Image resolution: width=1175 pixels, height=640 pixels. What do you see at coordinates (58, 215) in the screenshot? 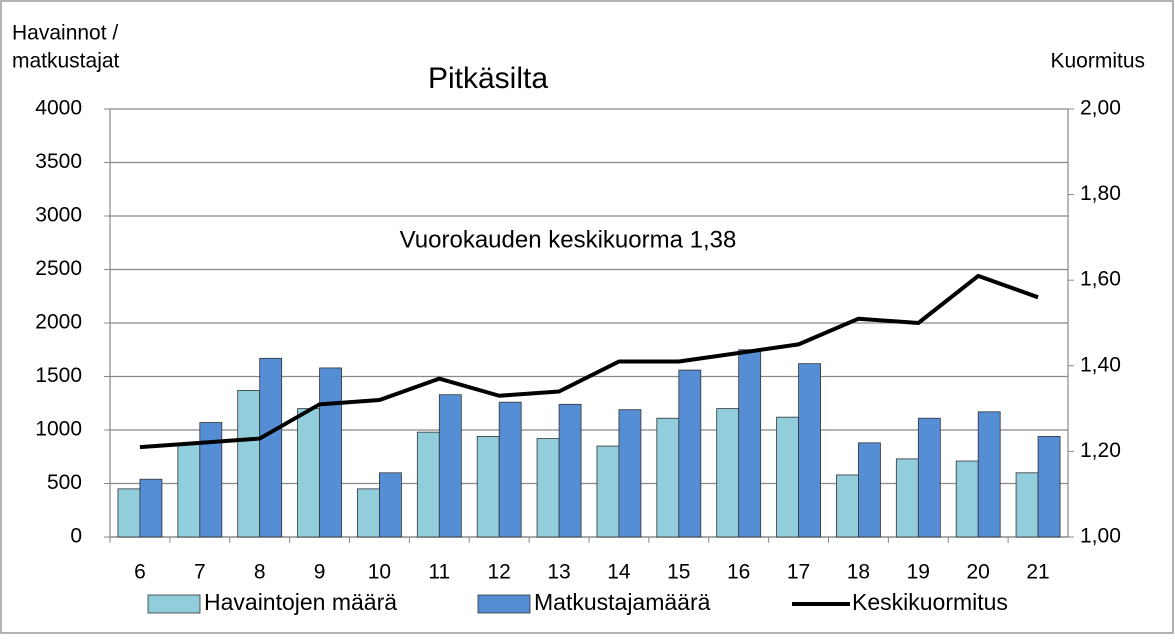
I see `y-tick-label: 3000` at bounding box center [58, 215].